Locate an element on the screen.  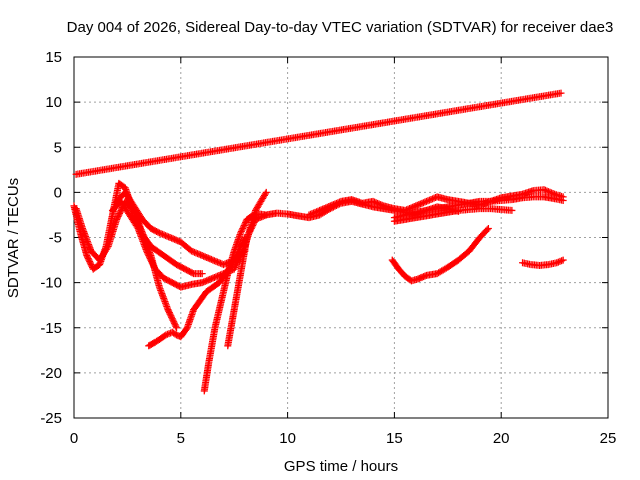
y-tick-label: -5 is located at coordinates (55, 238).